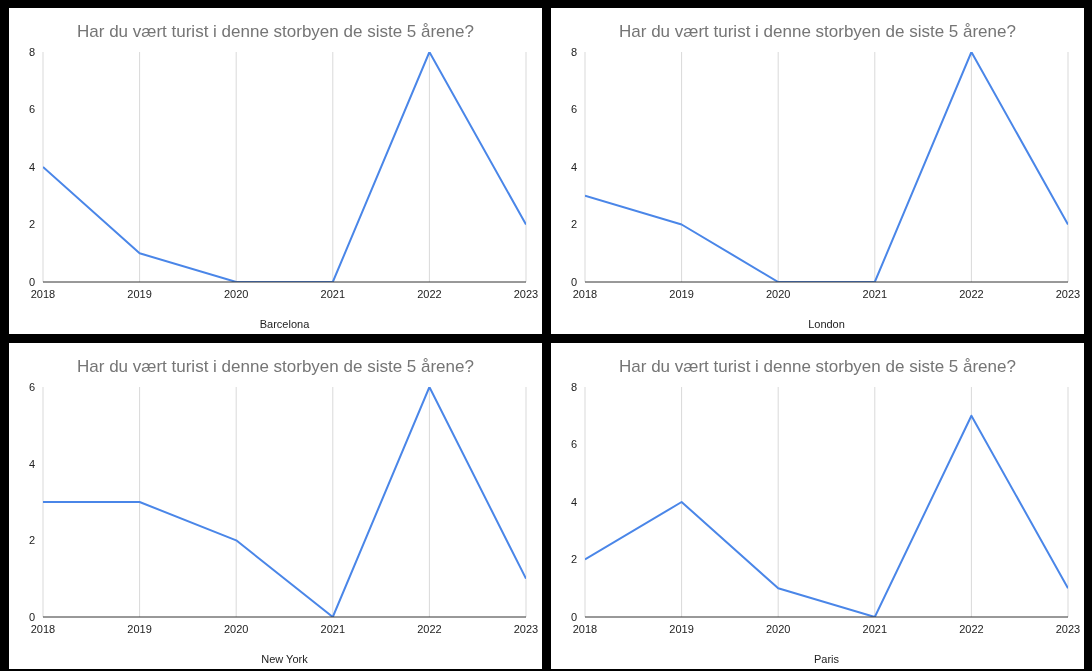 This screenshot has height=671, width=1092. Describe the element at coordinates (285, 324) in the screenshot. I see `x-axis-title: Barcelona` at that location.